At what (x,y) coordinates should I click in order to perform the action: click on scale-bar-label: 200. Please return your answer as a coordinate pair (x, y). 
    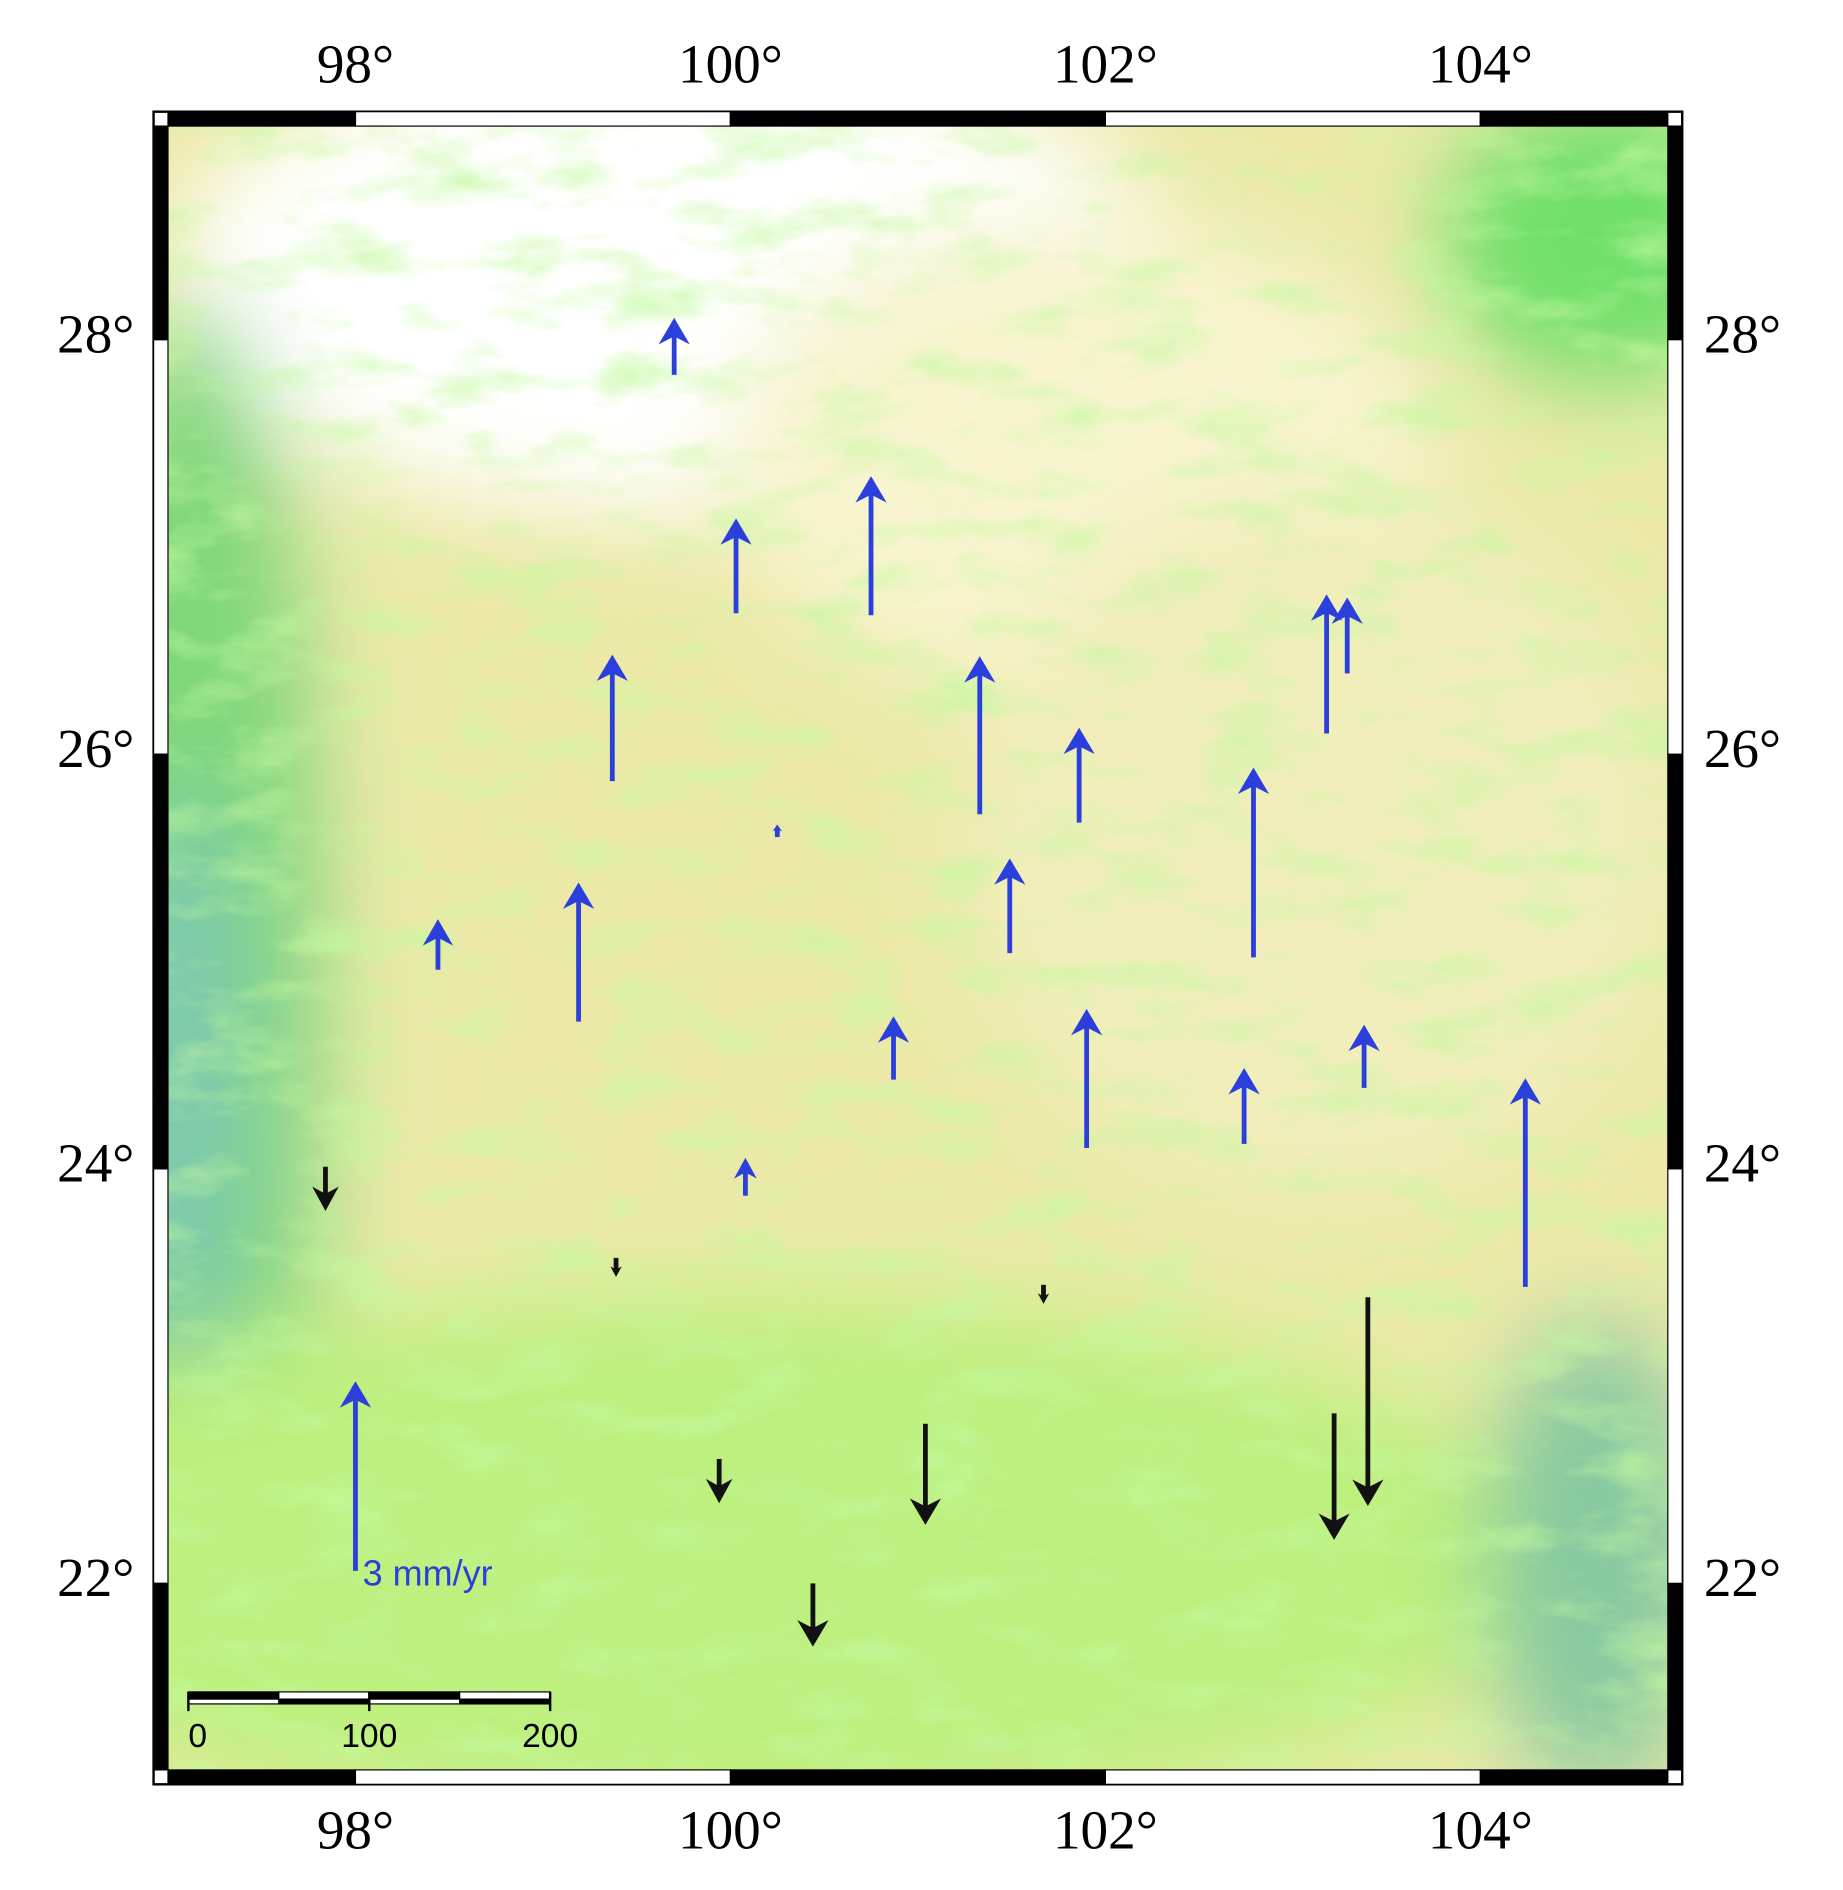
    Looking at the image, I should click on (550, 1736).